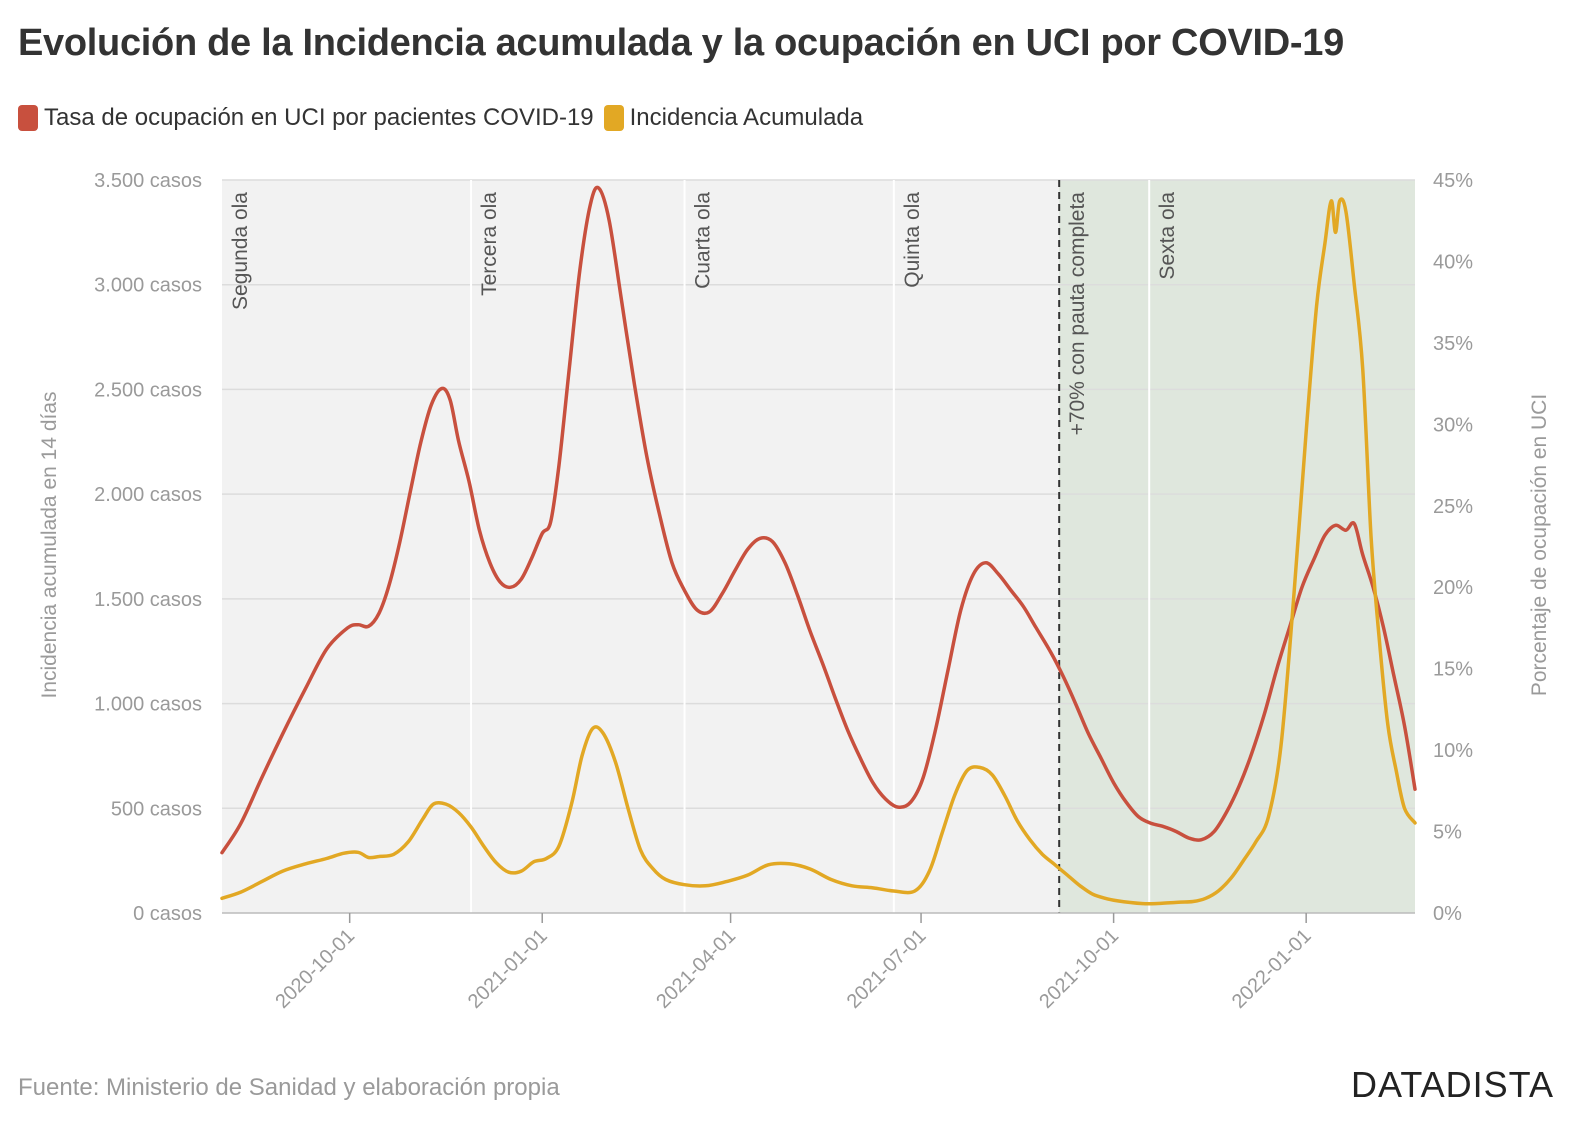  What do you see at coordinates (167, 914) in the screenshot?
I see `y-tick-left-label: 0 casos` at bounding box center [167, 914].